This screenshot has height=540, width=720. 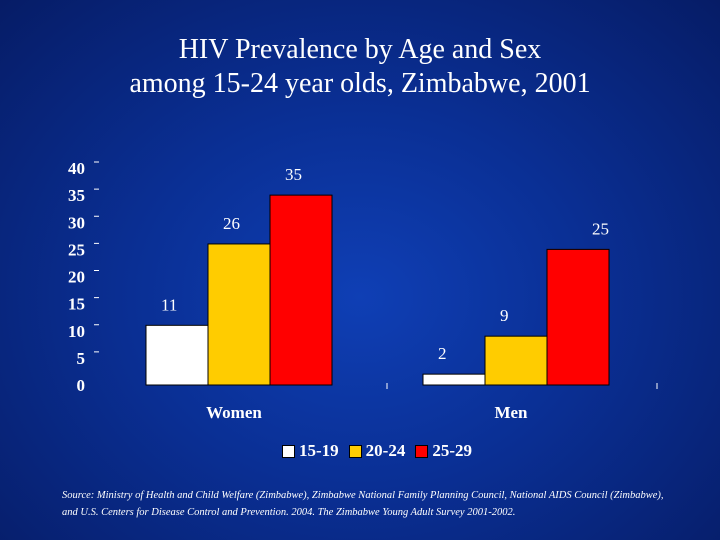 I want to click on chart-title-line-1: HIV Prevalence by Age and Sex, so click(x=360, y=49).